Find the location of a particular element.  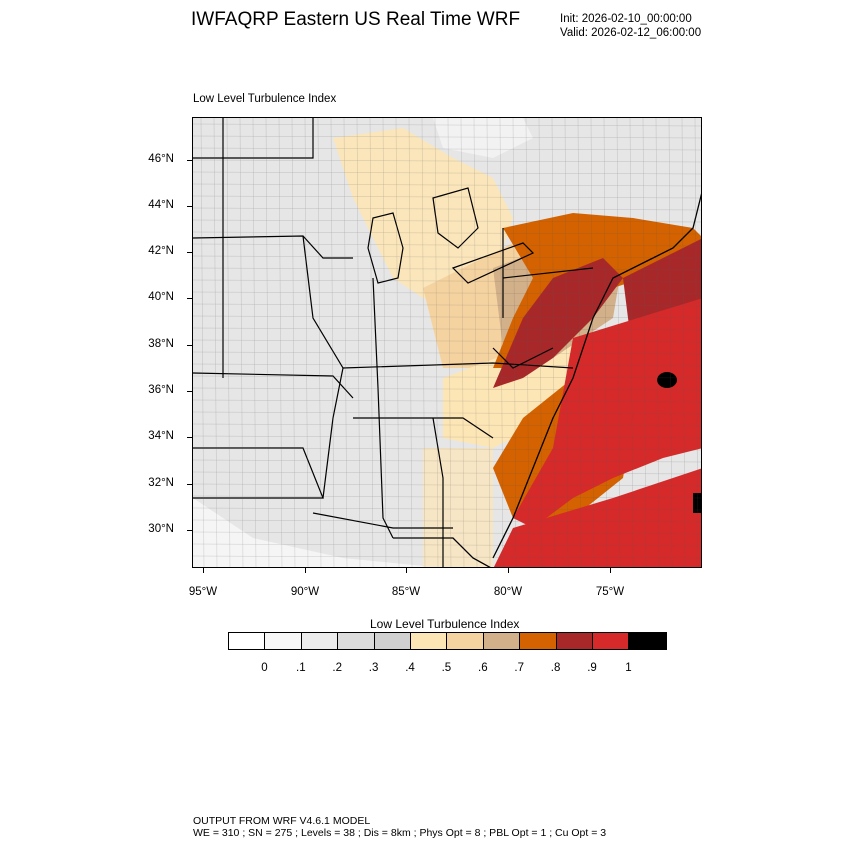

legend-label: .2 is located at coordinates (337, 668).